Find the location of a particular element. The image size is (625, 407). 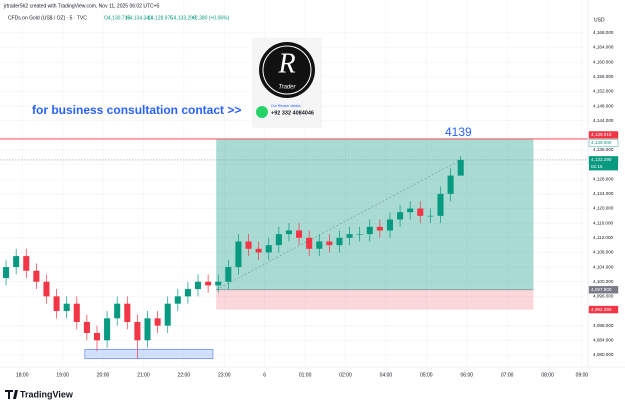

x-tick-label: 20:00 is located at coordinates (103, 375).